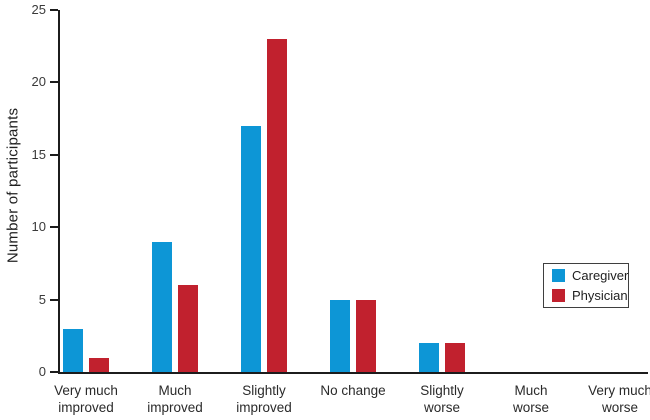 The height and width of the screenshot is (420, 650). Describe the element at coordinates (558, 295) in the screenshot. I see `physician-swatch` at that location.